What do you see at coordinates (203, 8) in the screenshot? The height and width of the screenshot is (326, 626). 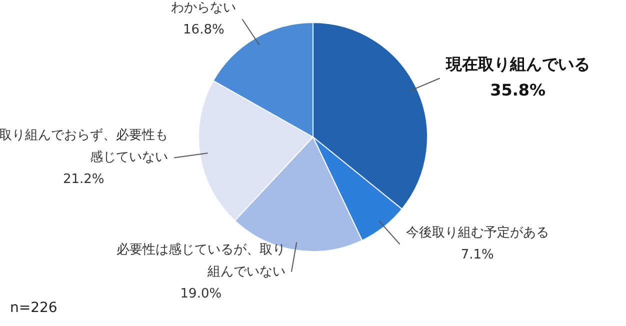 I see `slice-label: わからない` at bounding box center [203, 8].